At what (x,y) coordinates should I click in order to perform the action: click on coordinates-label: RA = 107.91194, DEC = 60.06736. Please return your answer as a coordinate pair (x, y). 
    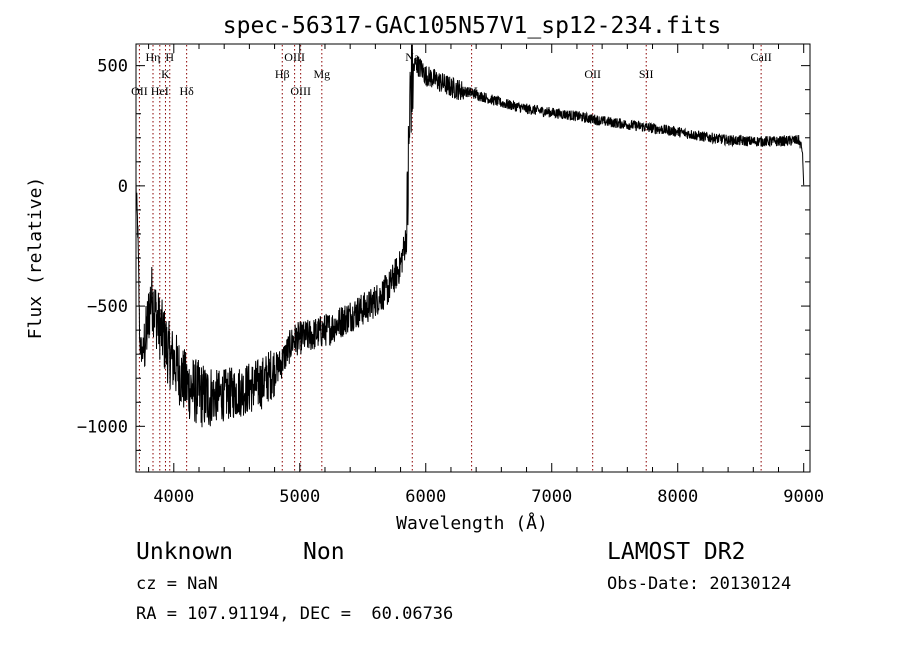
    Looking at the image, I should click on (294, 614).